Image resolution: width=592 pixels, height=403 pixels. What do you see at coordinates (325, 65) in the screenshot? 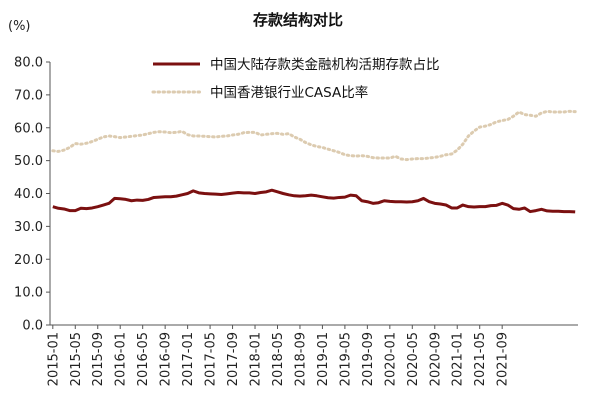
I see `legend-label-mainland: 中国大陆存款类金融机构活期存款占比` at bounding box center [325, 65].